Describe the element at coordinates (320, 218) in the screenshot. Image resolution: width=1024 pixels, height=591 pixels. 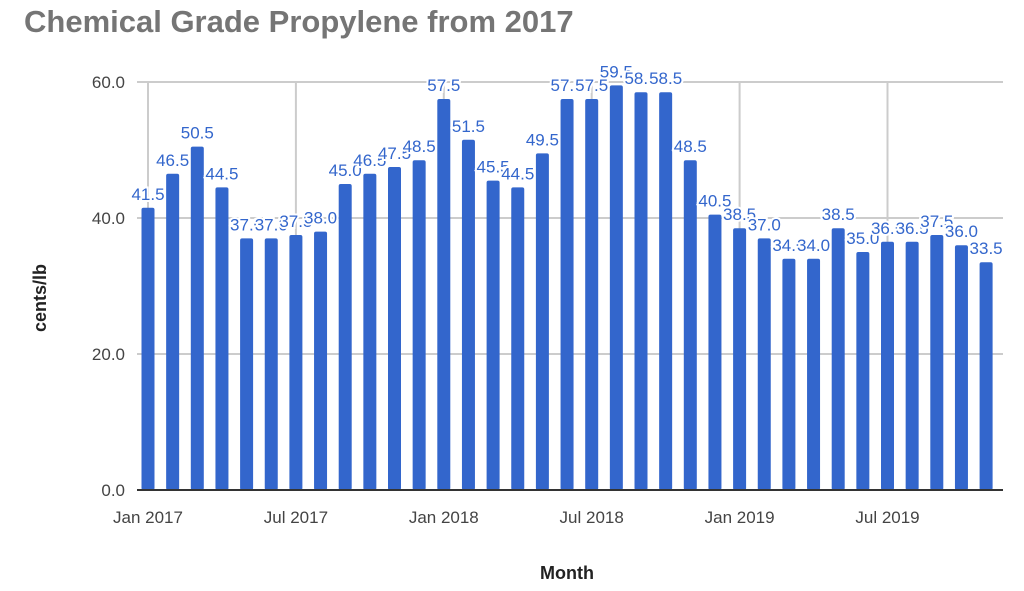
I see `data-label: 38.0` at that location.